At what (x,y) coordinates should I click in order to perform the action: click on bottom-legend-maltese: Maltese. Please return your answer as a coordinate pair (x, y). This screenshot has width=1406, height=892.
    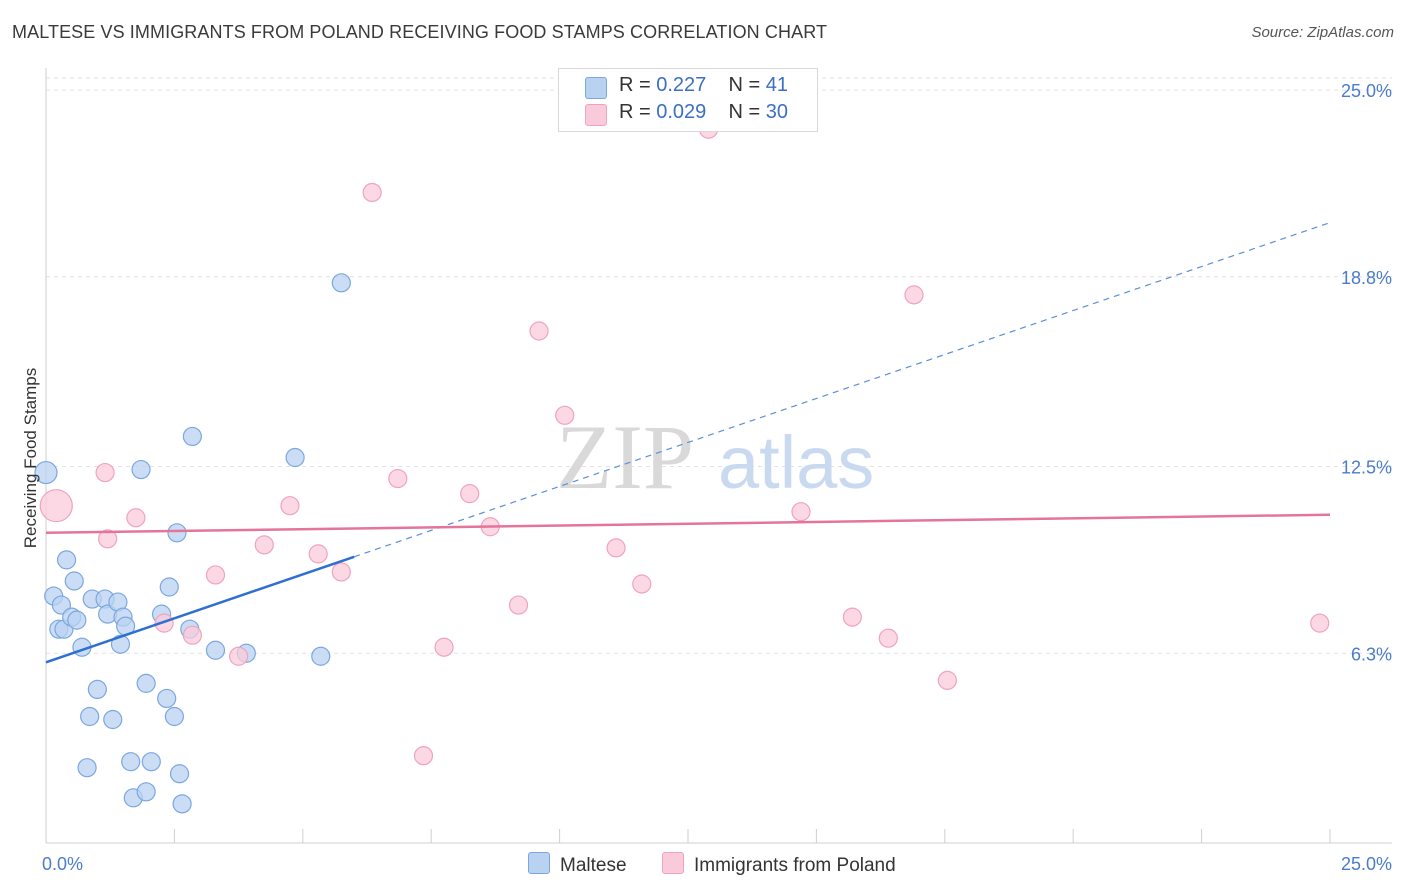
    Looking at the image, I should click on (577, 864).